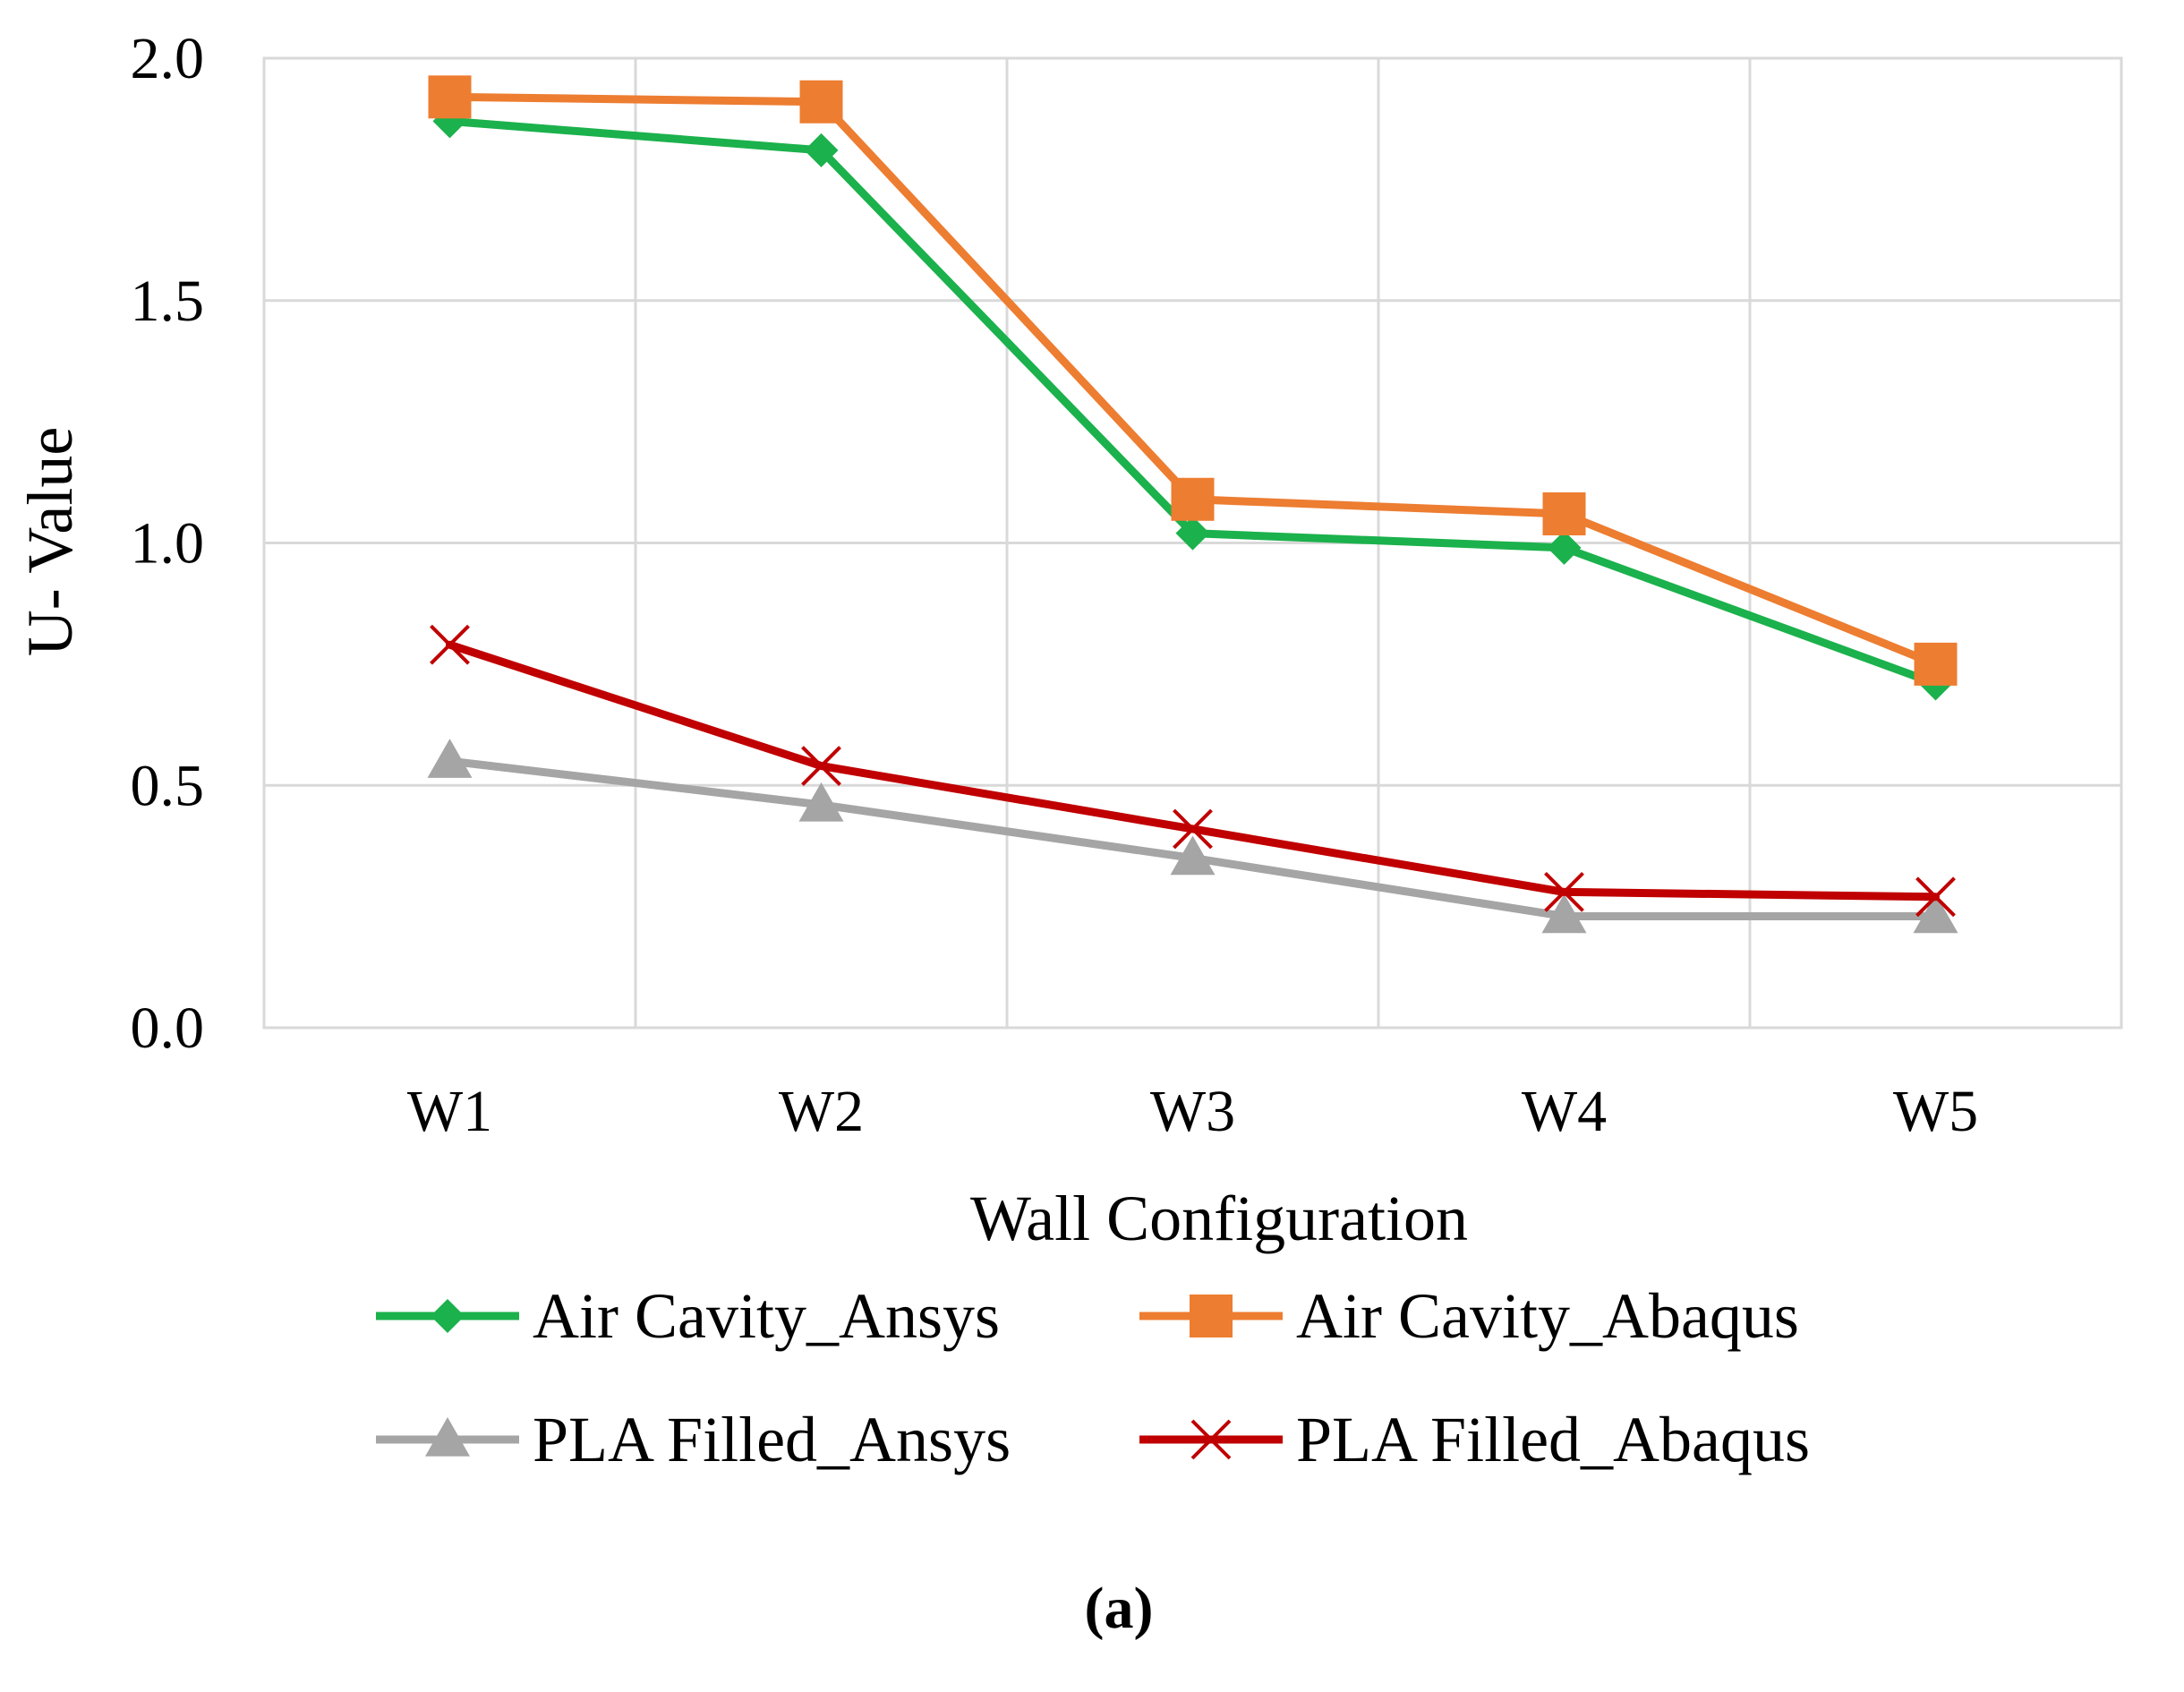 The height and width of the screenshot is (1692, 2184). I want to click on series-pla-filled-ansys, so click(1192, 836).